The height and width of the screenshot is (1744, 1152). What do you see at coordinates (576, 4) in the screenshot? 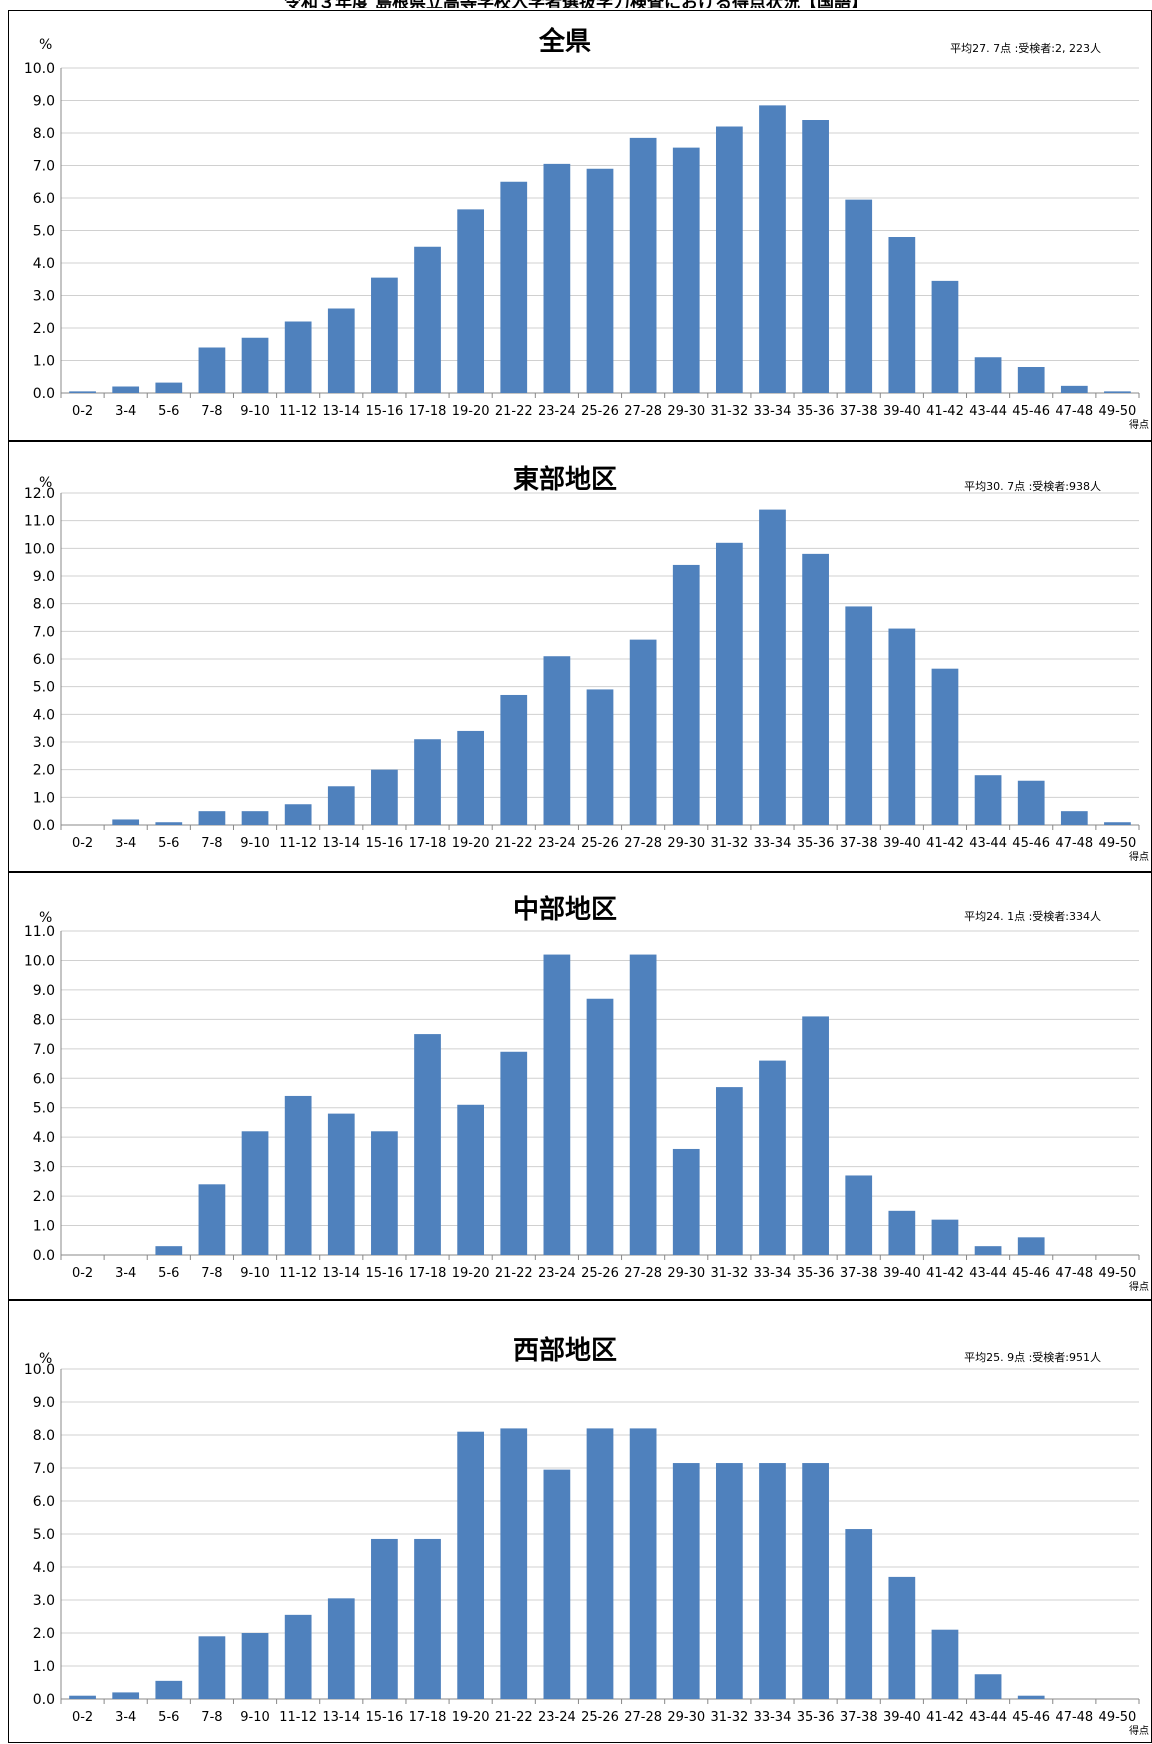
I see `page-title: 令和３年度 島根県立高等学校入学者選抜学力検査における得点状況【国語】` at bounding box center [576, 4].